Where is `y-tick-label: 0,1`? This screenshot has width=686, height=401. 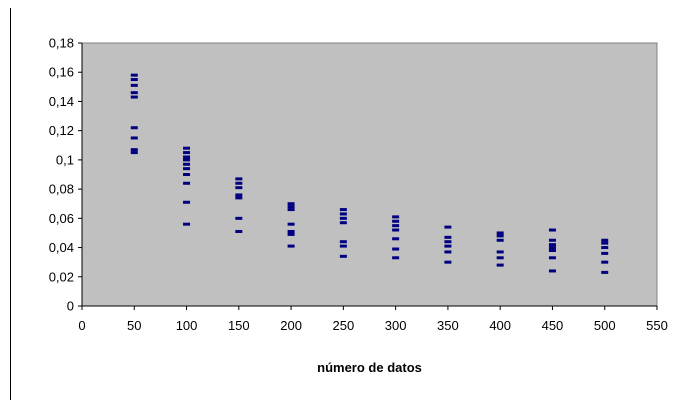 y-tick-label: 0,1 is located at coordinates (65, 159).